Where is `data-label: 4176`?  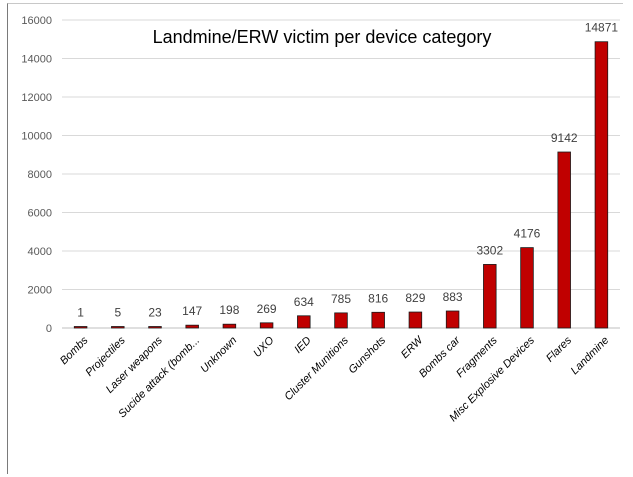
data-label: 4176 is located at coordinates (527, 234).